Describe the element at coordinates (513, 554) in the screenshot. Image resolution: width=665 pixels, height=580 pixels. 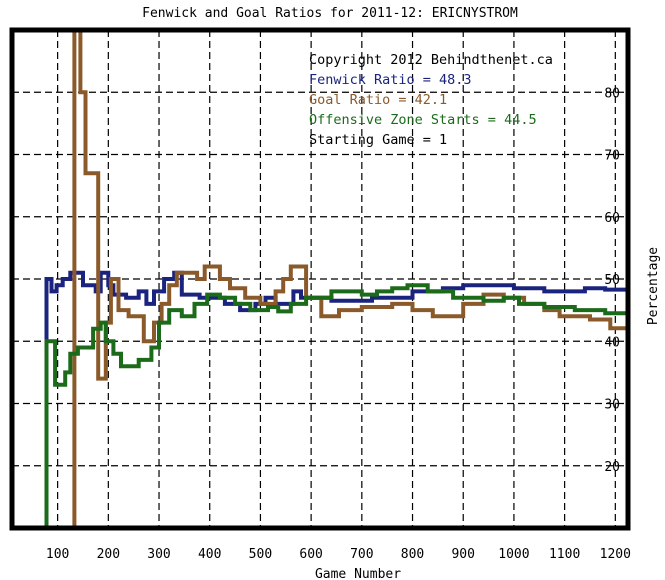
I see `x-tick-label-9: 1000` at that location.